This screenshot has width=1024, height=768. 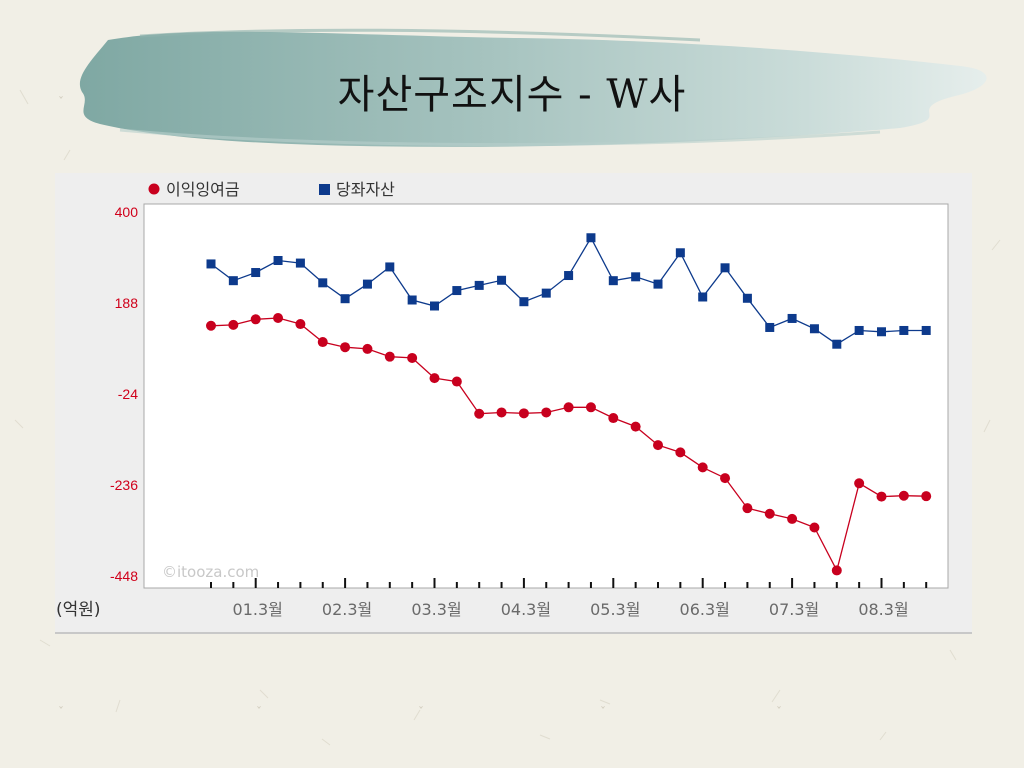 What do you see at coordinates (127, 303) in the screenshot?
I see `y-tick-label: 188` at bounding box center [127, 303].